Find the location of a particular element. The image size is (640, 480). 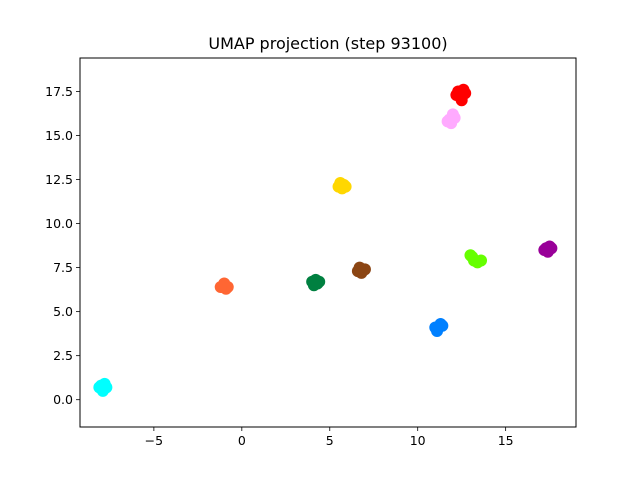

y-tick-label: 0.0 is located at coordinates (63, 399).